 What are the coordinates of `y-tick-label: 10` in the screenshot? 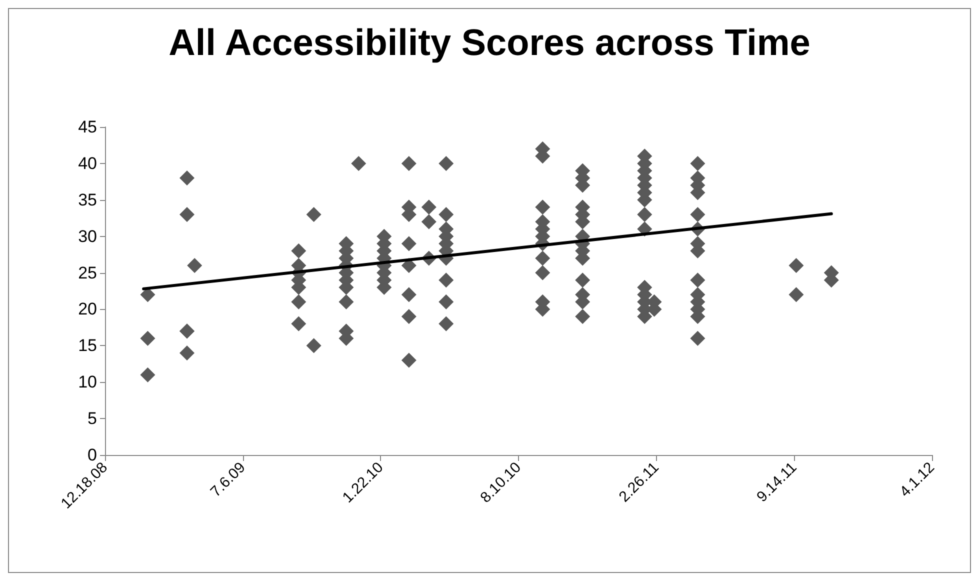 It's located at (87, 382).